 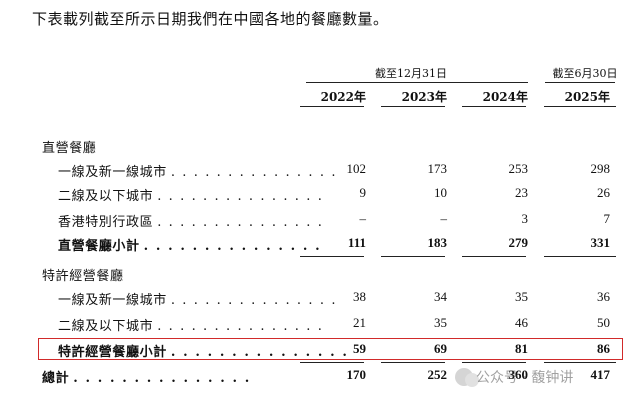 I want to click on cell-value: 86, so click(x=603, y=348).